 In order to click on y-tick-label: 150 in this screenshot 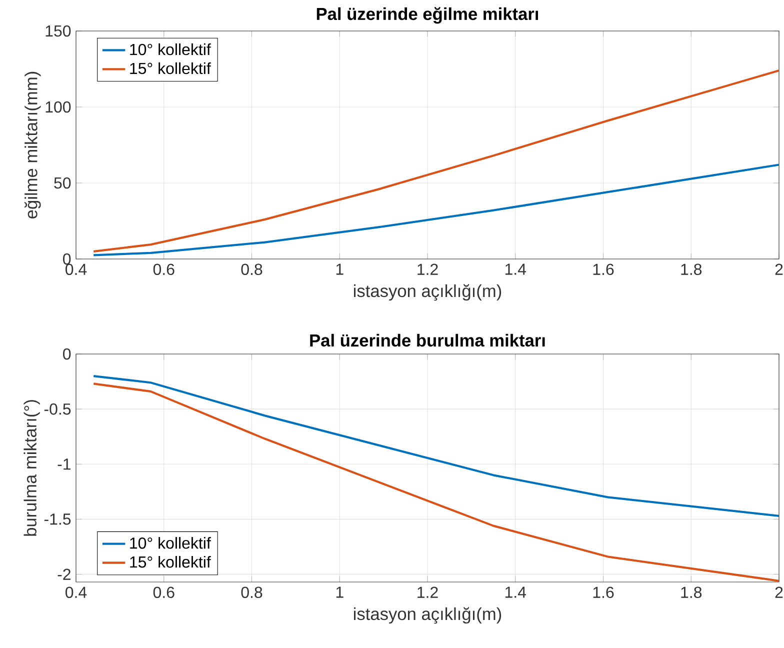, I will do `click(58, 31)`.